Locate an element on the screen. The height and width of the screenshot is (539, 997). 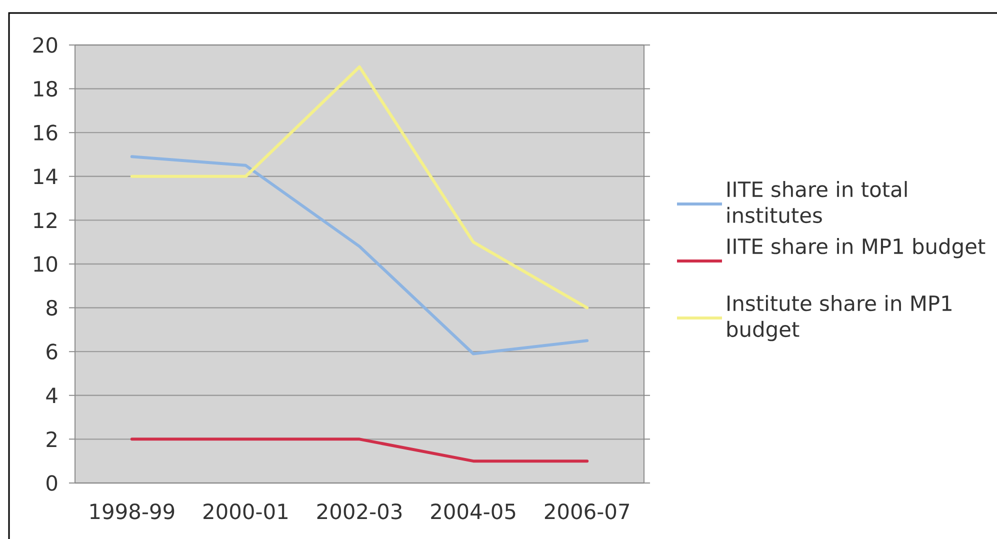
y-tick-label: 16 is located at coordinates (46, 132).